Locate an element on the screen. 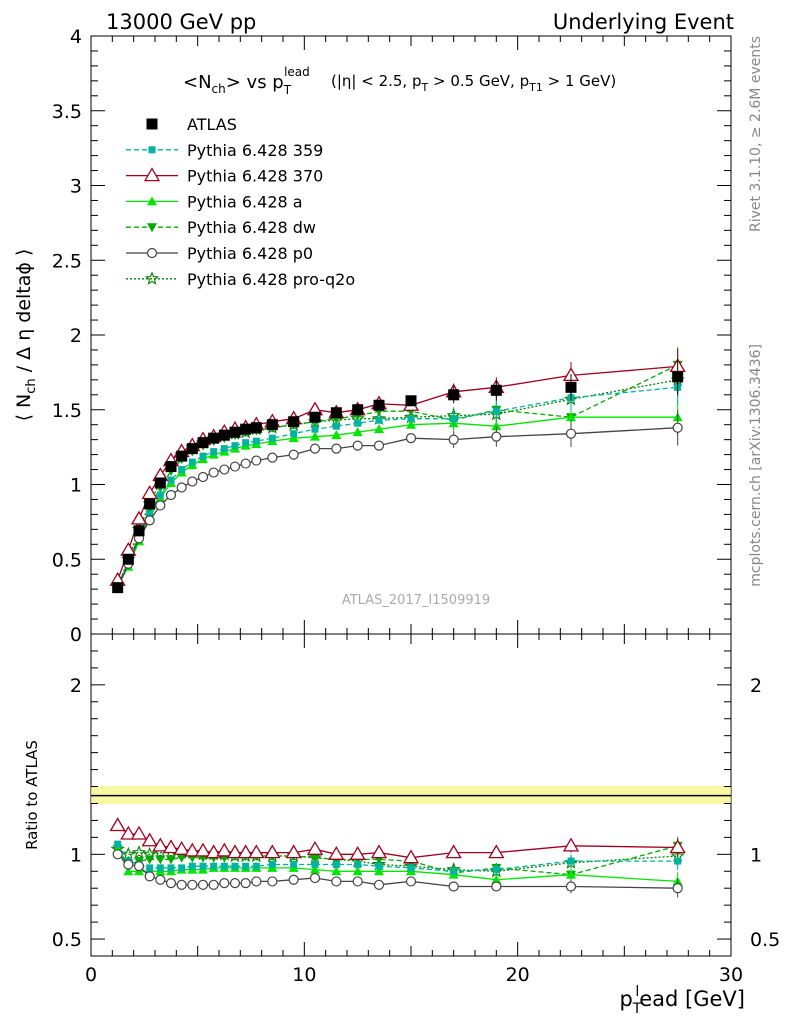 This screenshot has height=1024, width=786. legend-label: Pythia 6.428 dw is located at coordinates (251, 227).